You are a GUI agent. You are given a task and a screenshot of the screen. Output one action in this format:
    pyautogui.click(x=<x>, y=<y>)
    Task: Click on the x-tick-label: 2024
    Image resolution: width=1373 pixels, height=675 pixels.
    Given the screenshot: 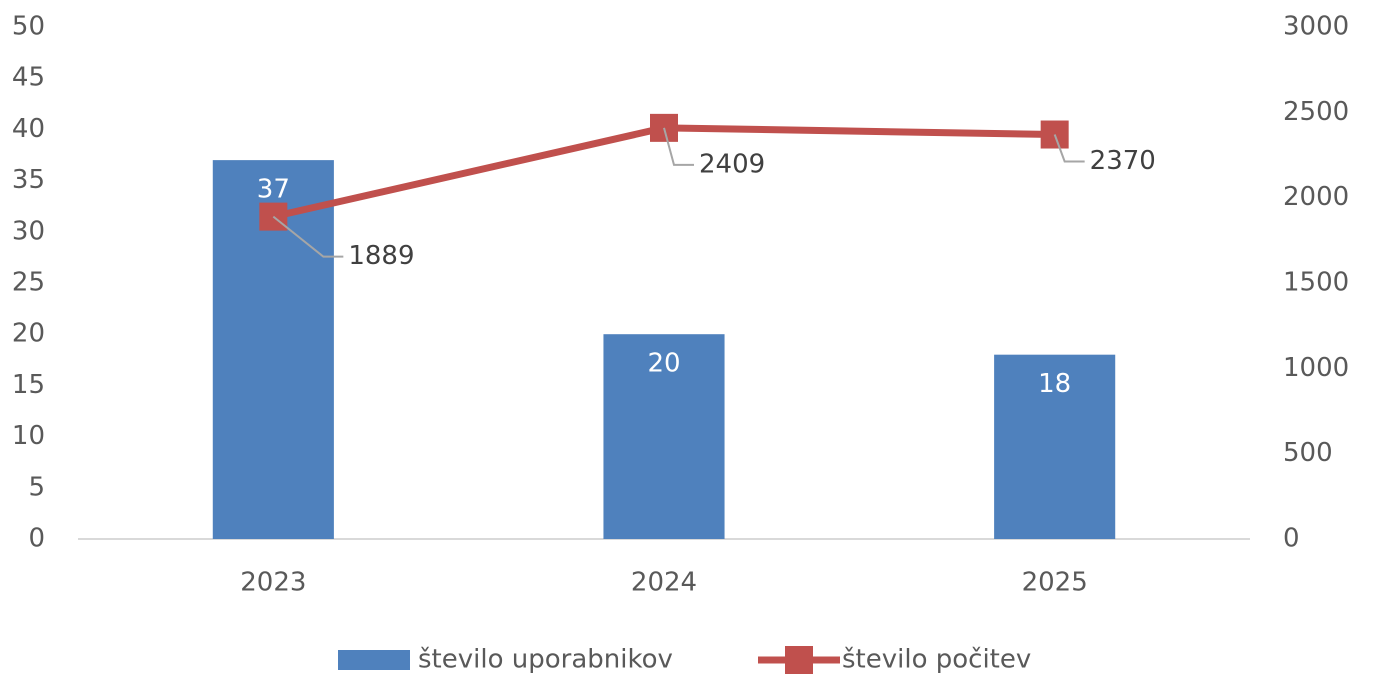 What is the action you would take?
    pyautogui.click(x=664, y=583)
    